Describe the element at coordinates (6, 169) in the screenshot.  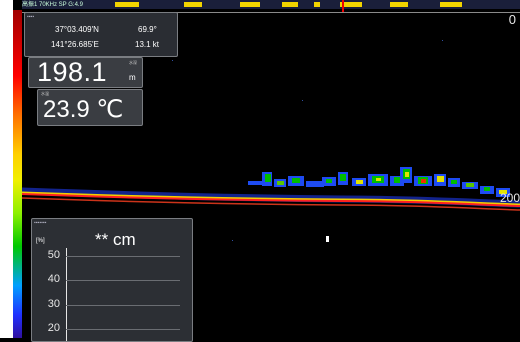
I see `left-edge-strip` at that location.